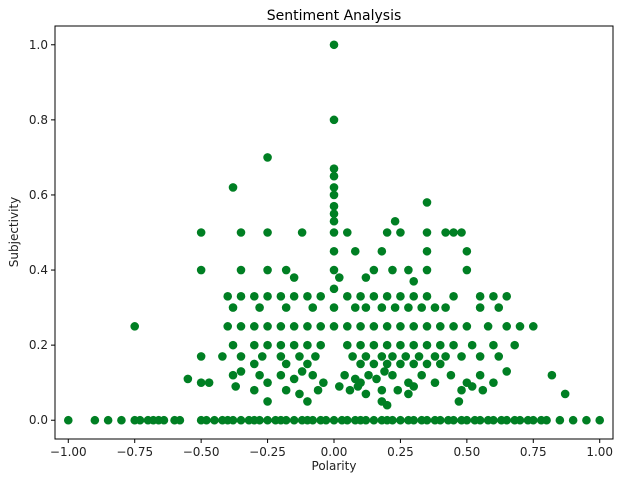  I want to click on x-tick-label: −0.75, so click(134, 452).